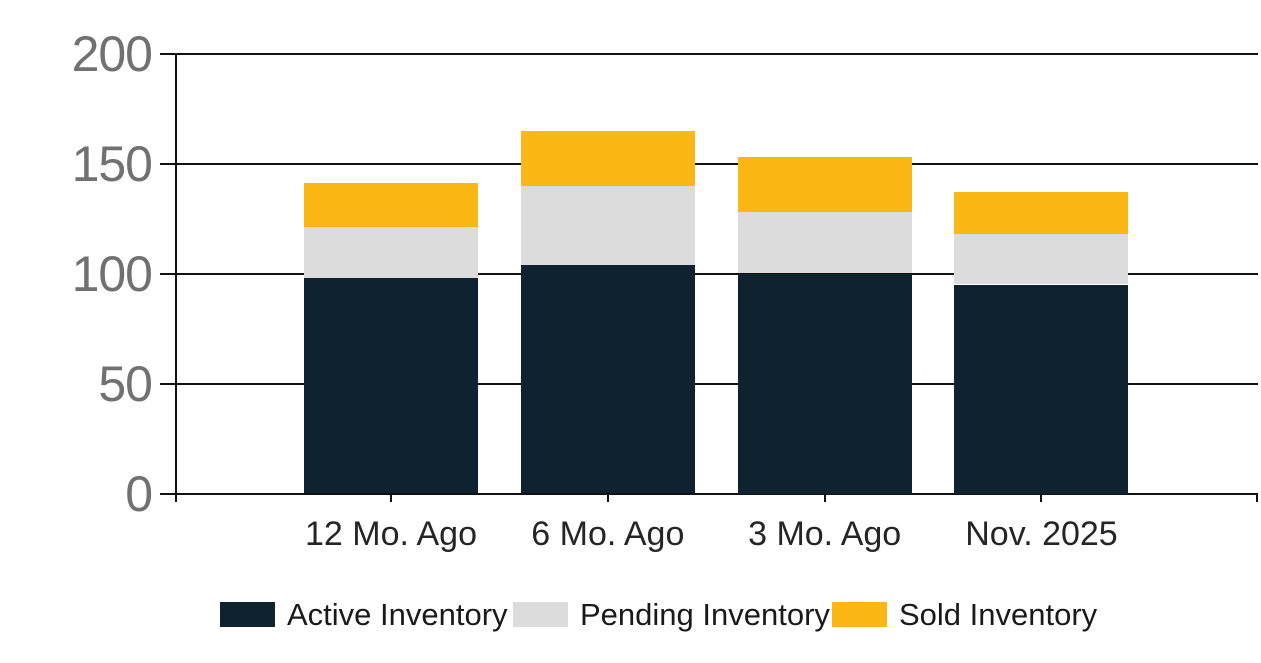 The image size is (1261, 663). I want to click on y-axis-tick-label: 50, so click(125, 383).